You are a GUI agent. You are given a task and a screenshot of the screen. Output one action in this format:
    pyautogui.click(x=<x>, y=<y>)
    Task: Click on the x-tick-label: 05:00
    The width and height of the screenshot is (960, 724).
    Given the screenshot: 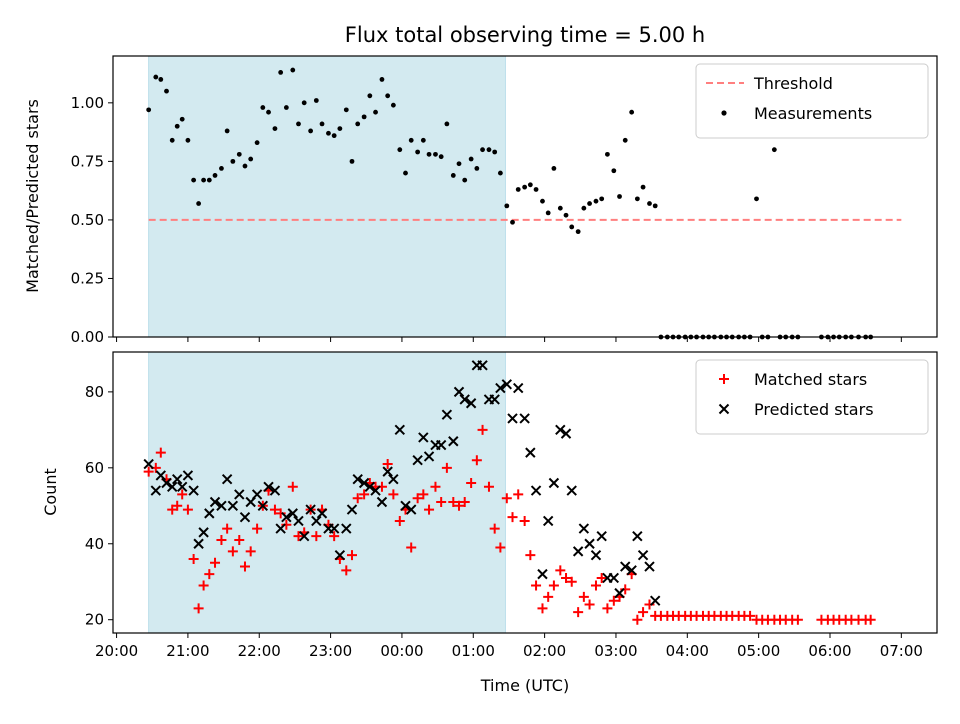 What is the action you would take?
    pyautogui.click(x=758, y=651)
    